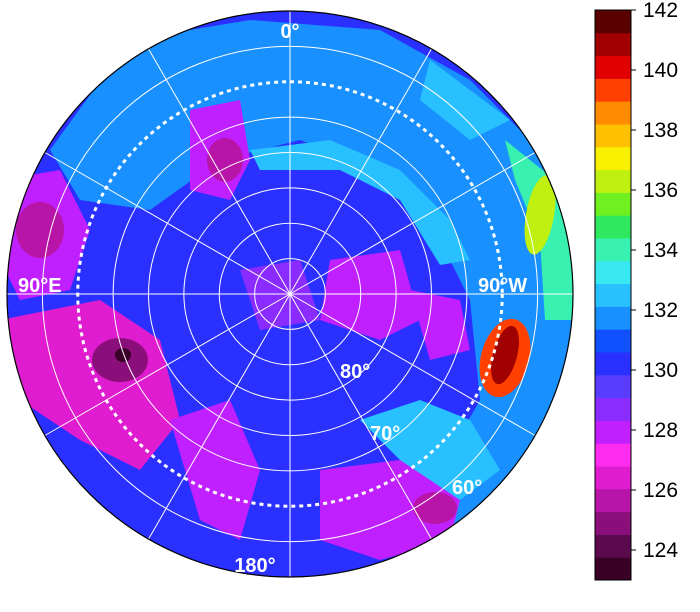  I want to click on region-magenta-north, so click(225, 160).